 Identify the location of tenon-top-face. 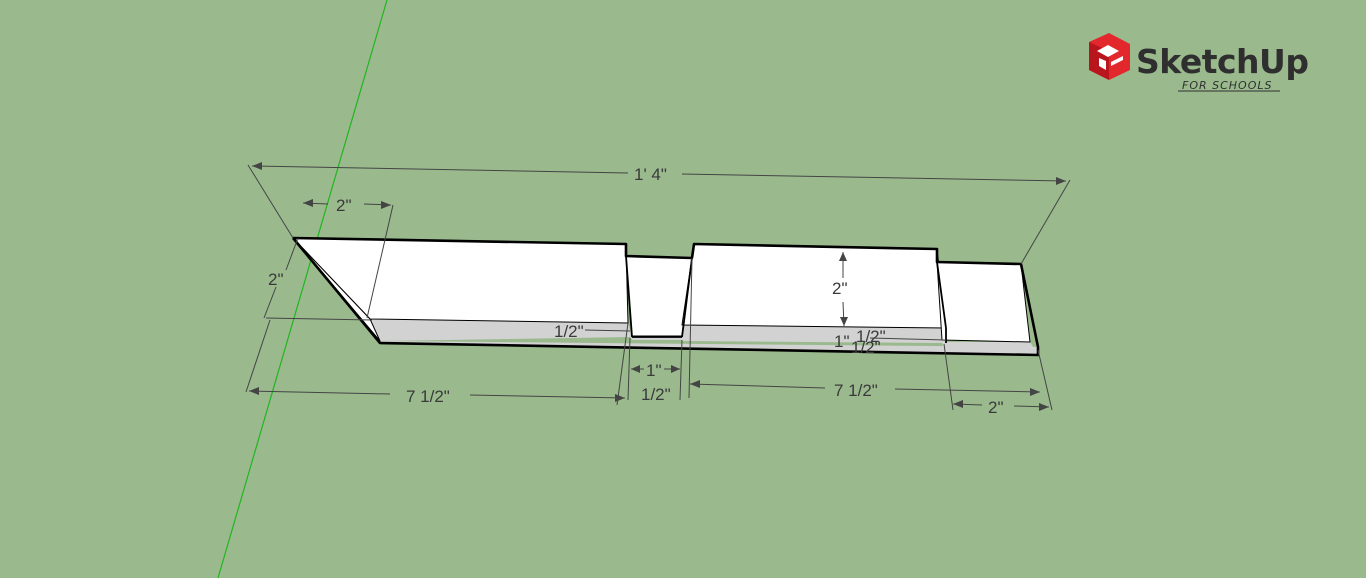
(983, 302).